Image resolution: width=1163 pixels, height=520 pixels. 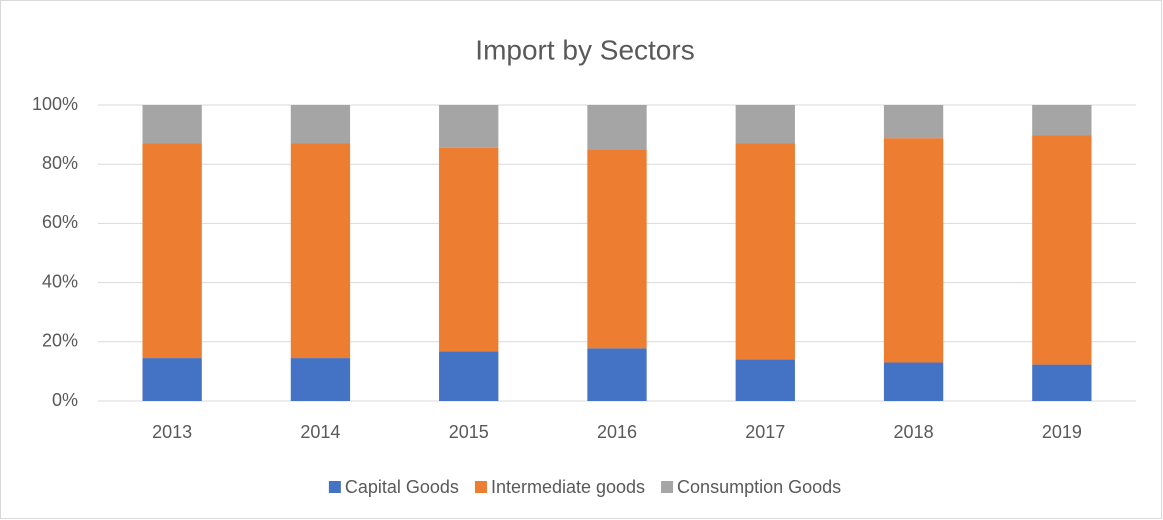 I want to click on legend-label: Intermediate goods, so click(x=568, y=487).